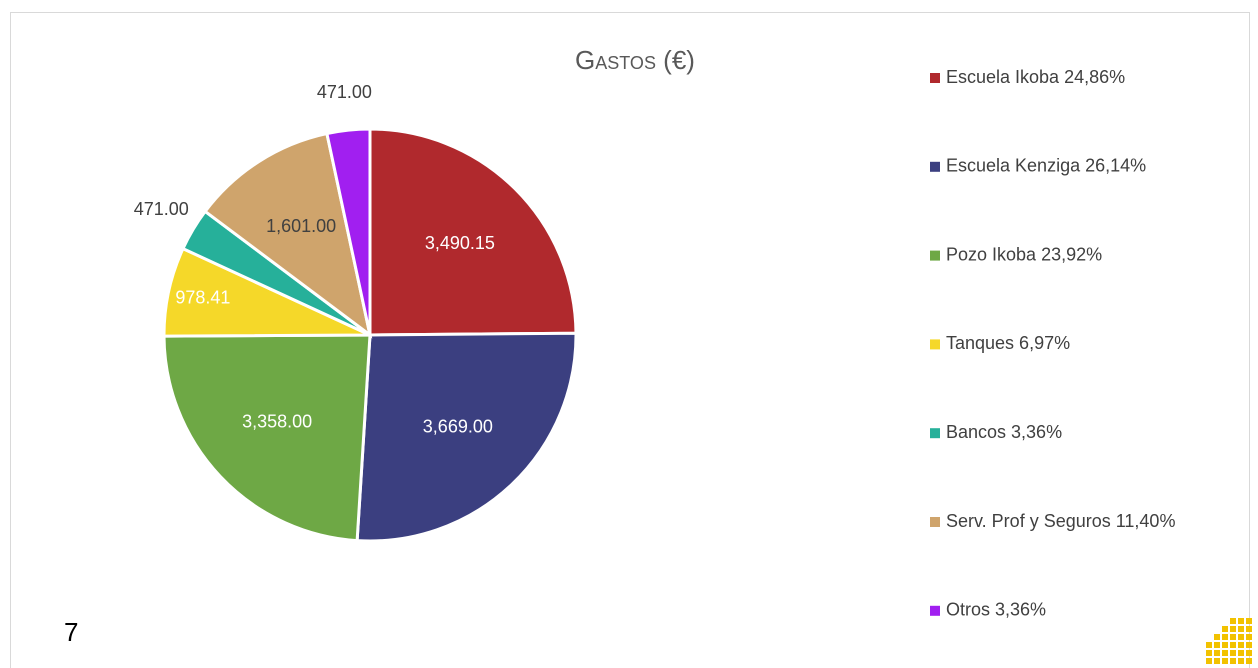  Describe the element at coordinates (1035, 77) in the screenshot. I see `legend-label: Escuela Ikoba 24,86%` at that location.